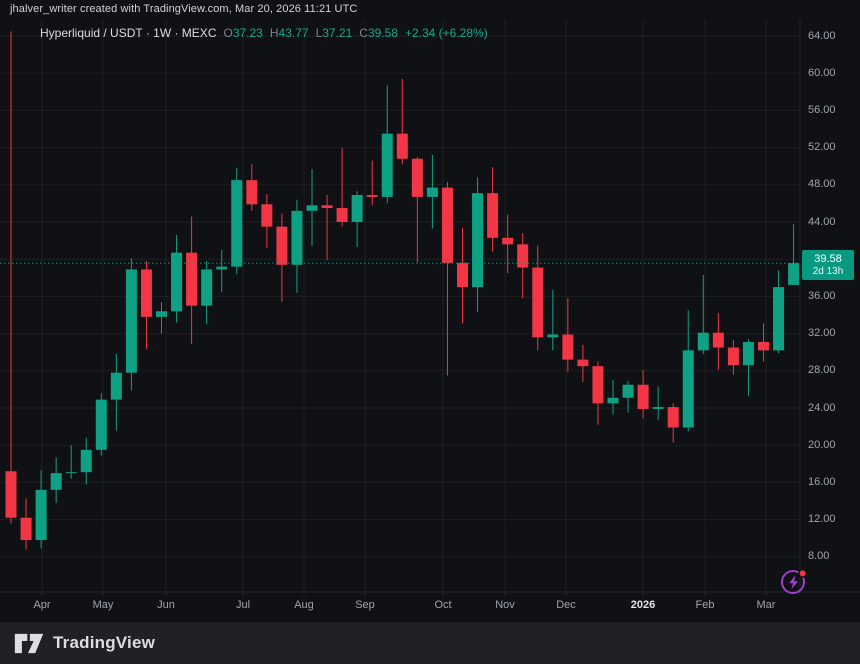 This screenshot has width=860, height=664. I want to click on ohlc-letter: L, so click(319, 33).